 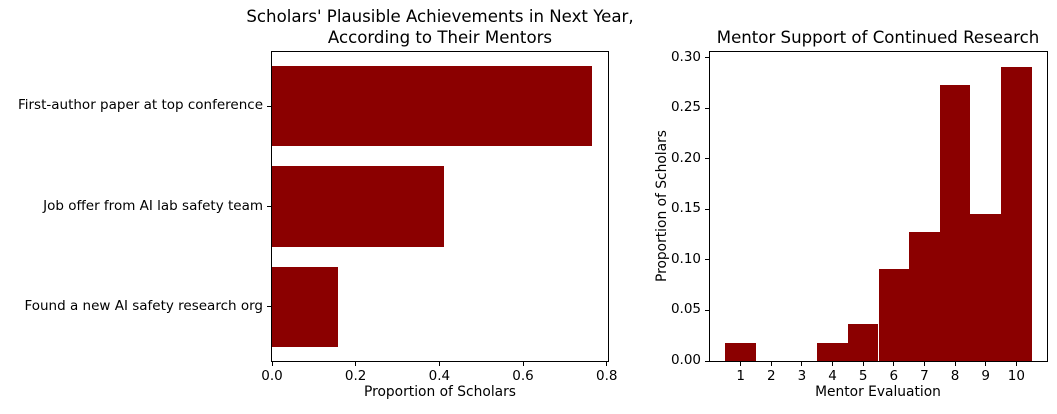 What do you see at coordinates (894, 376) in the screenshot?
I see `x-tick-label: 6` at bounding box center [894, 376].